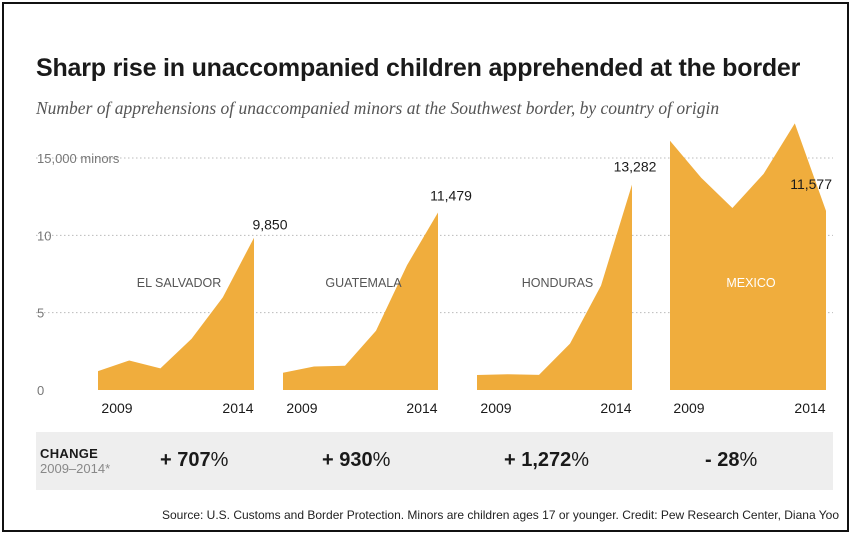 The width and height of the screenshot is (853, 536). I want to click on y-tick-label: 5, so click(40, 313).